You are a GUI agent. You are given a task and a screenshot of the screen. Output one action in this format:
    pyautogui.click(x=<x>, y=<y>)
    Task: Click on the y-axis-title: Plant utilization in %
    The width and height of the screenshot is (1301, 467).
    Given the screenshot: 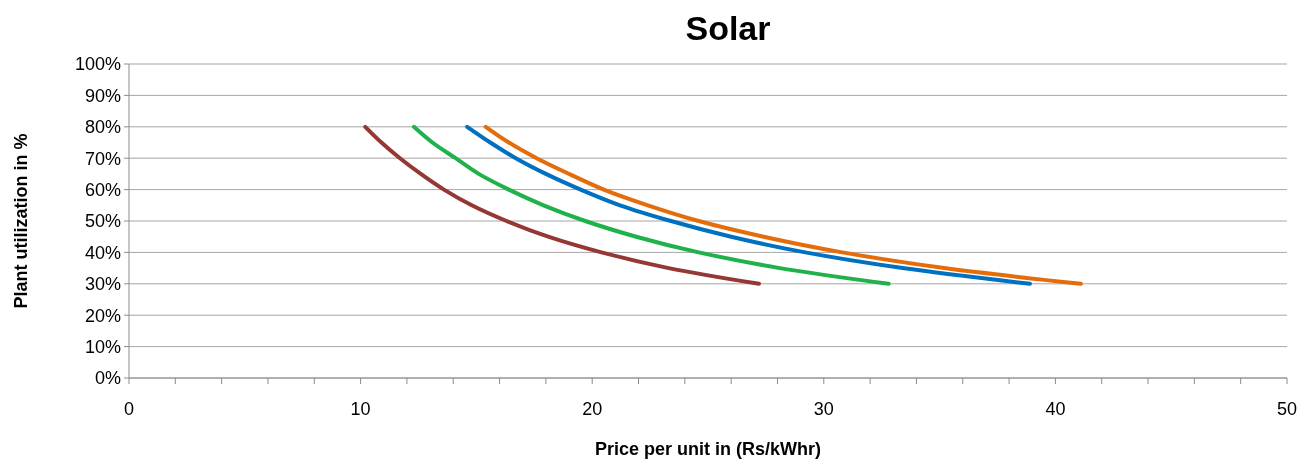 What is the action you would take?
    pyautogui.click(x=21, y=221)
    